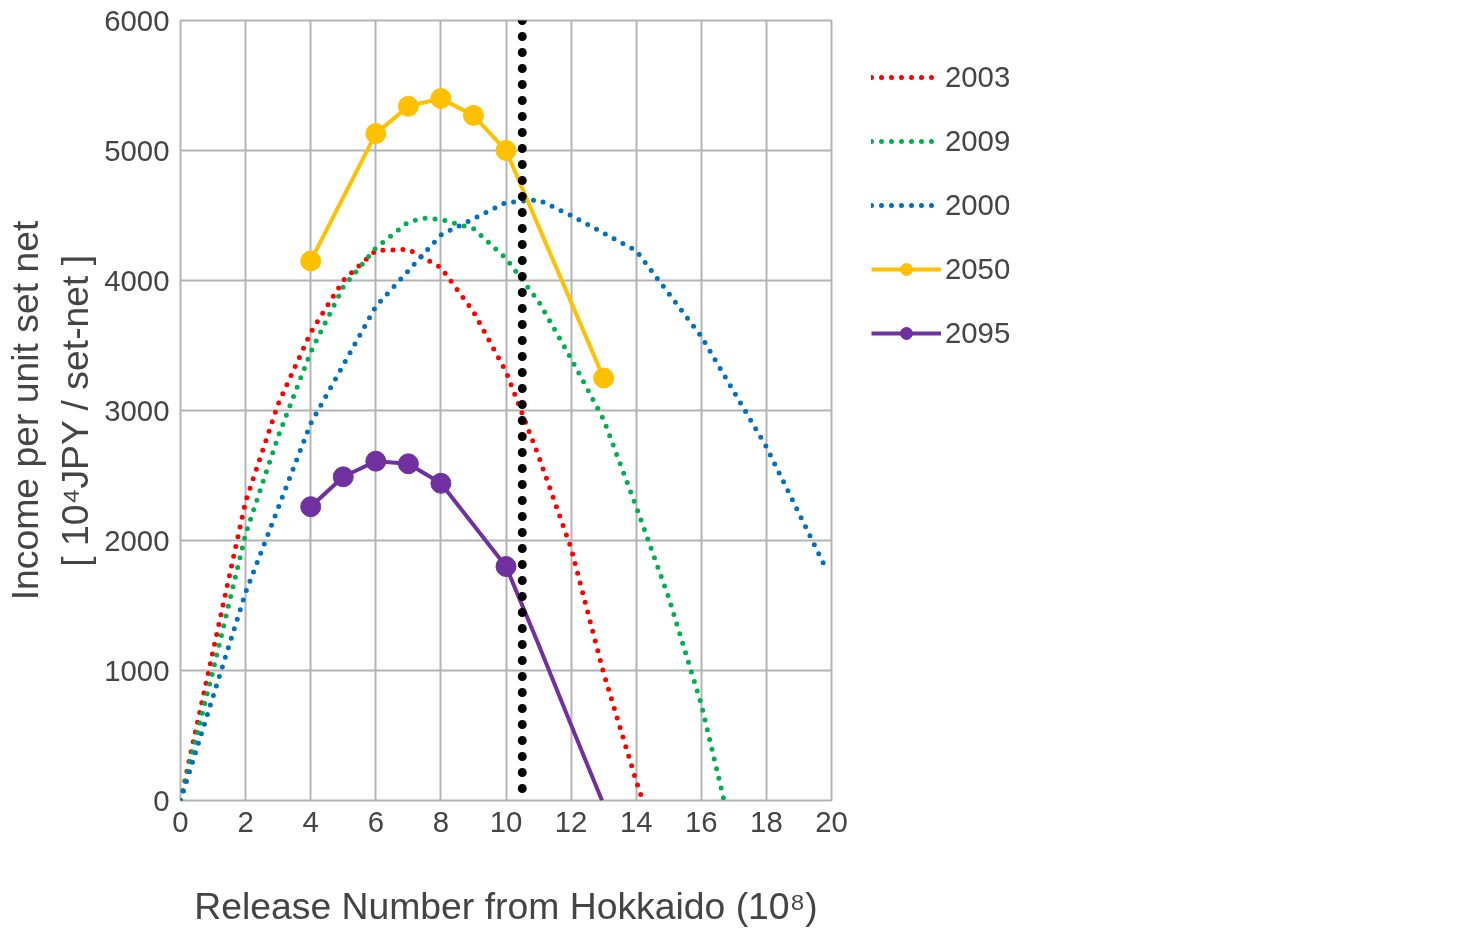 The image size is (1480, 929). I want to click on x-tick-label: 6, so click(375, 821).